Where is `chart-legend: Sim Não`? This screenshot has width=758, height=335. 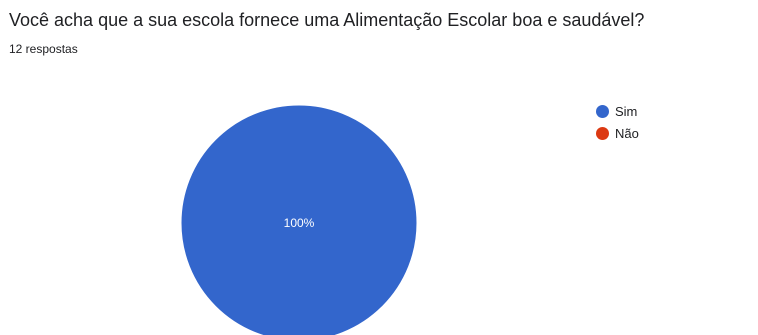
chart-legend: Sim Não is located at coordinates (617, 122).